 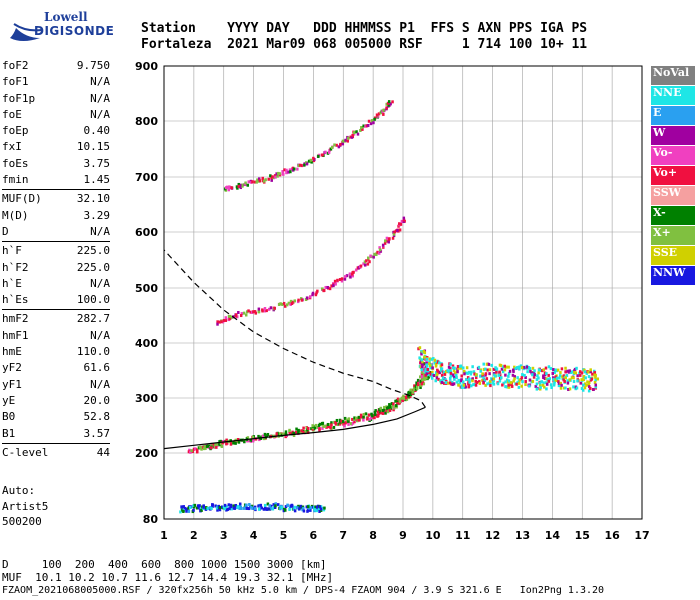 I want to click on param-value: 1.45, so click(x=97, y=180).